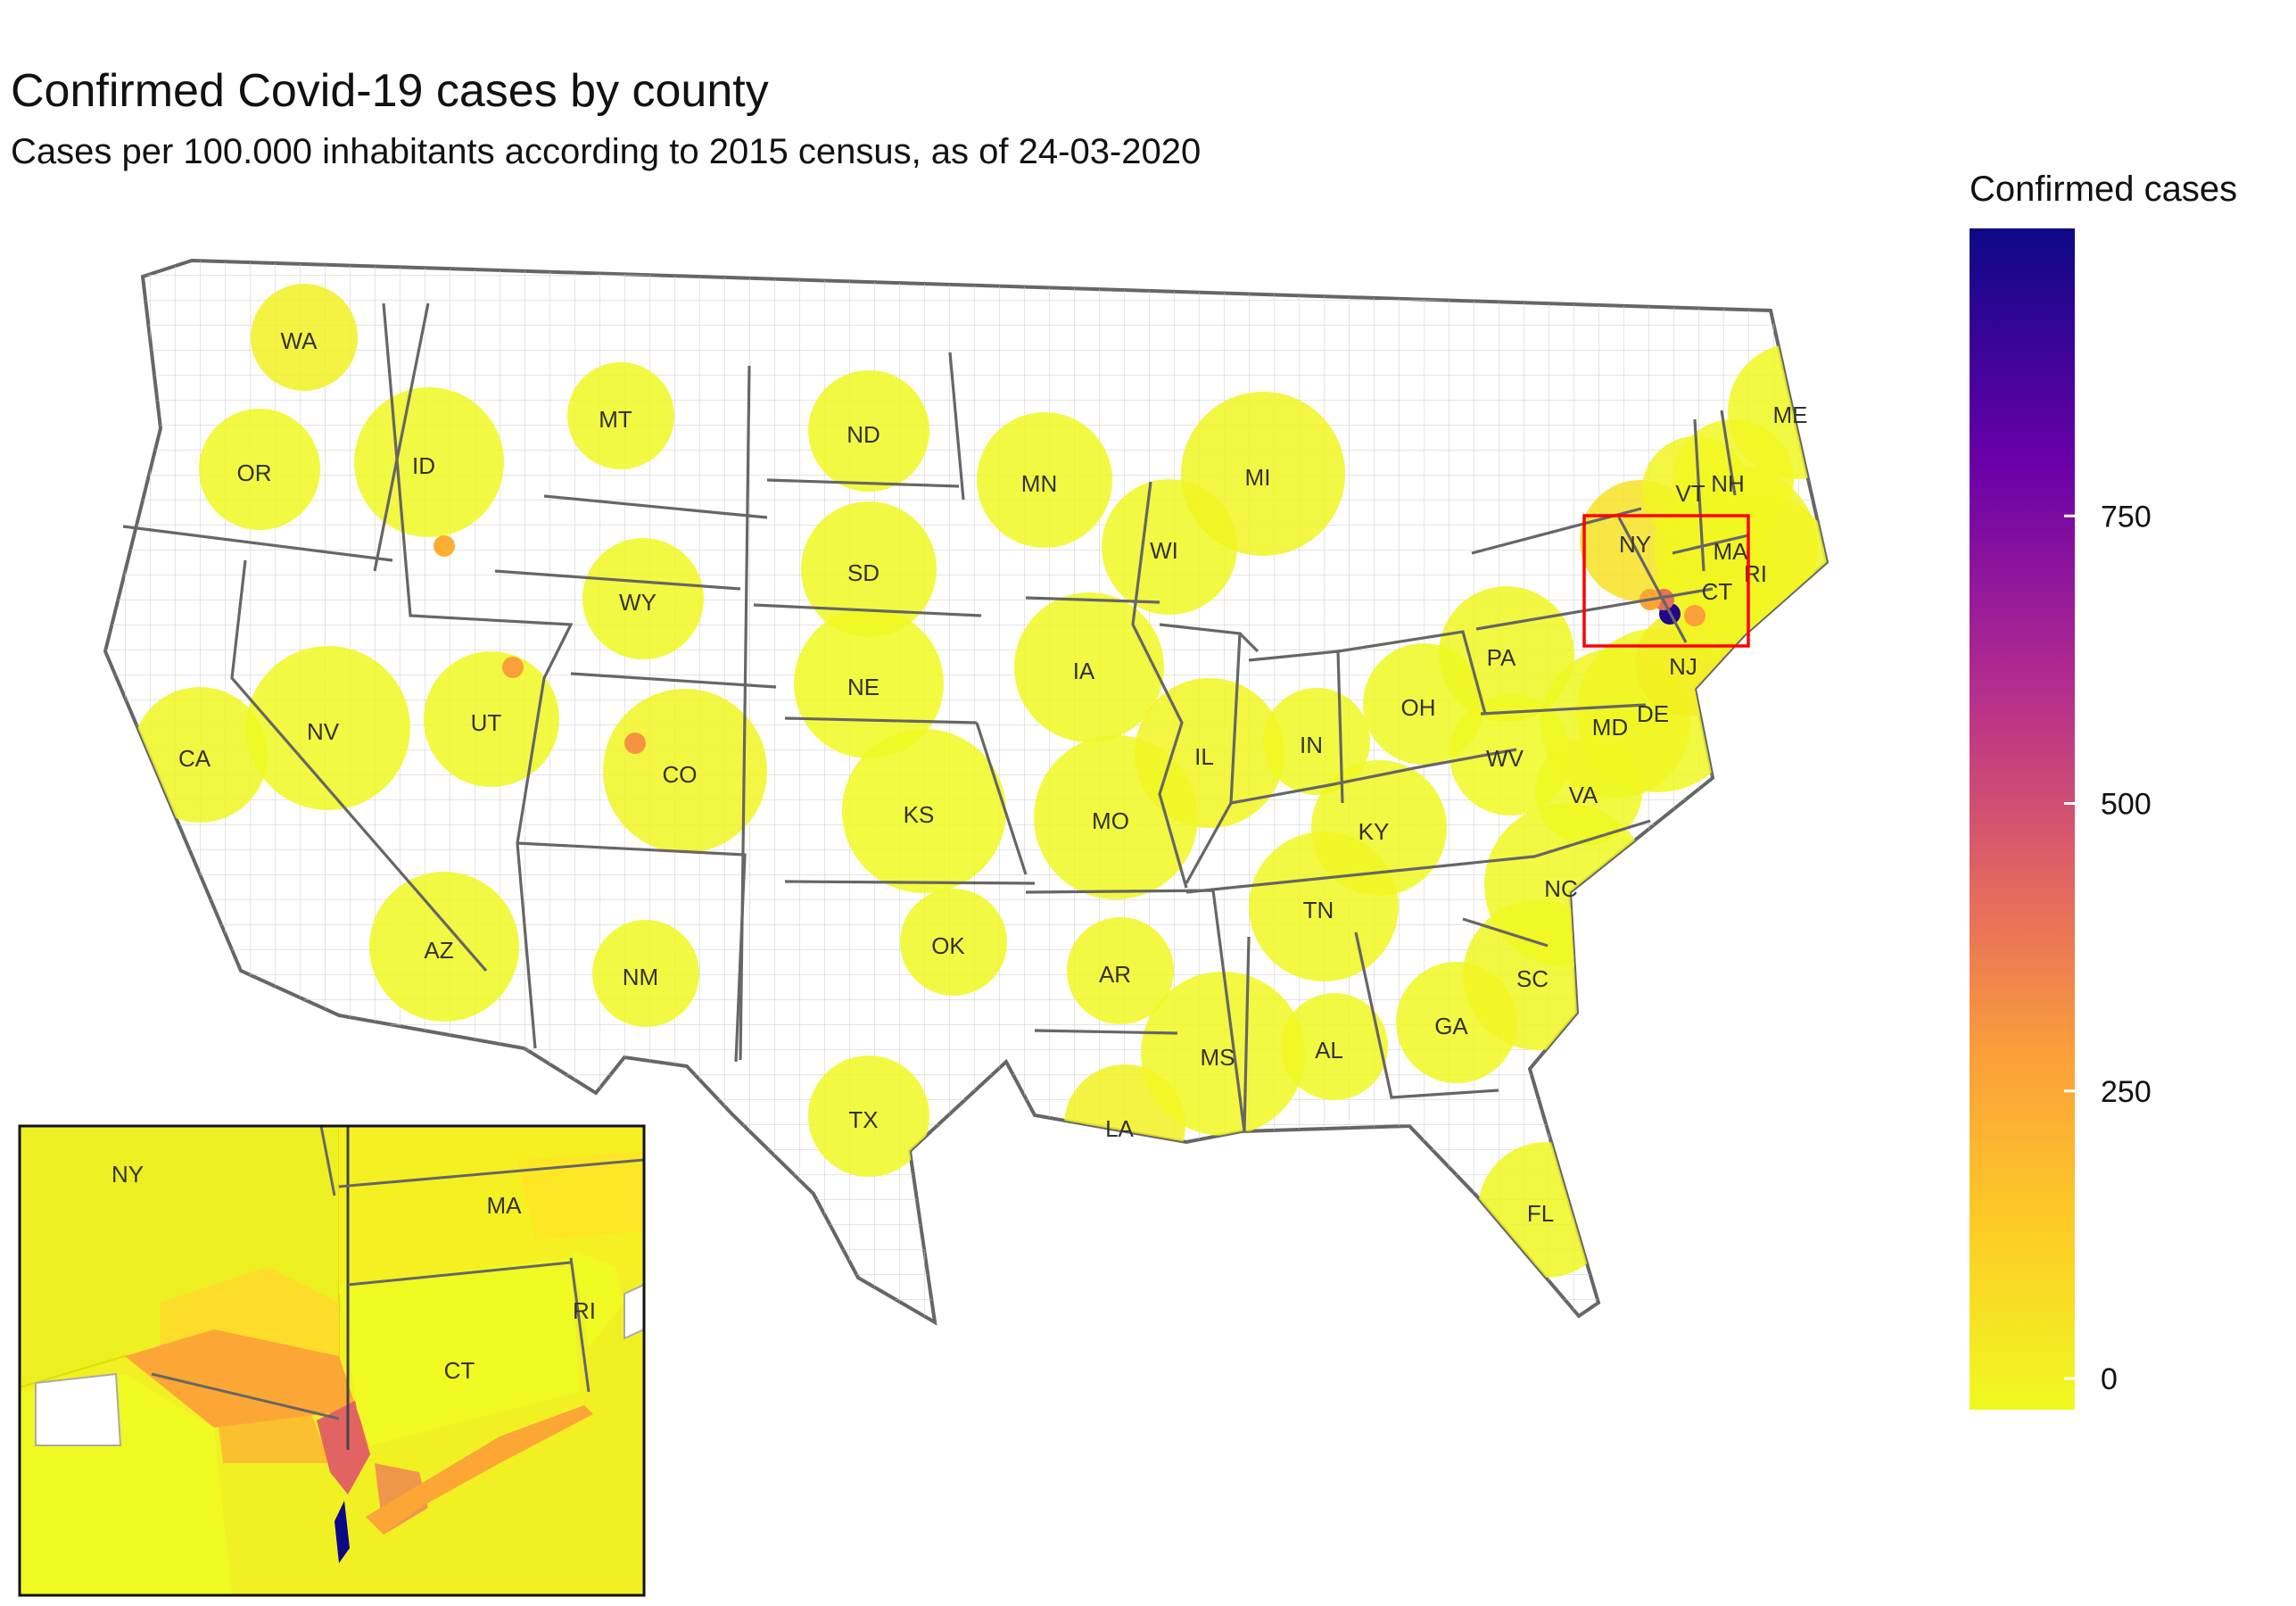  I want to click on state-fill-az, so click(444, 947).